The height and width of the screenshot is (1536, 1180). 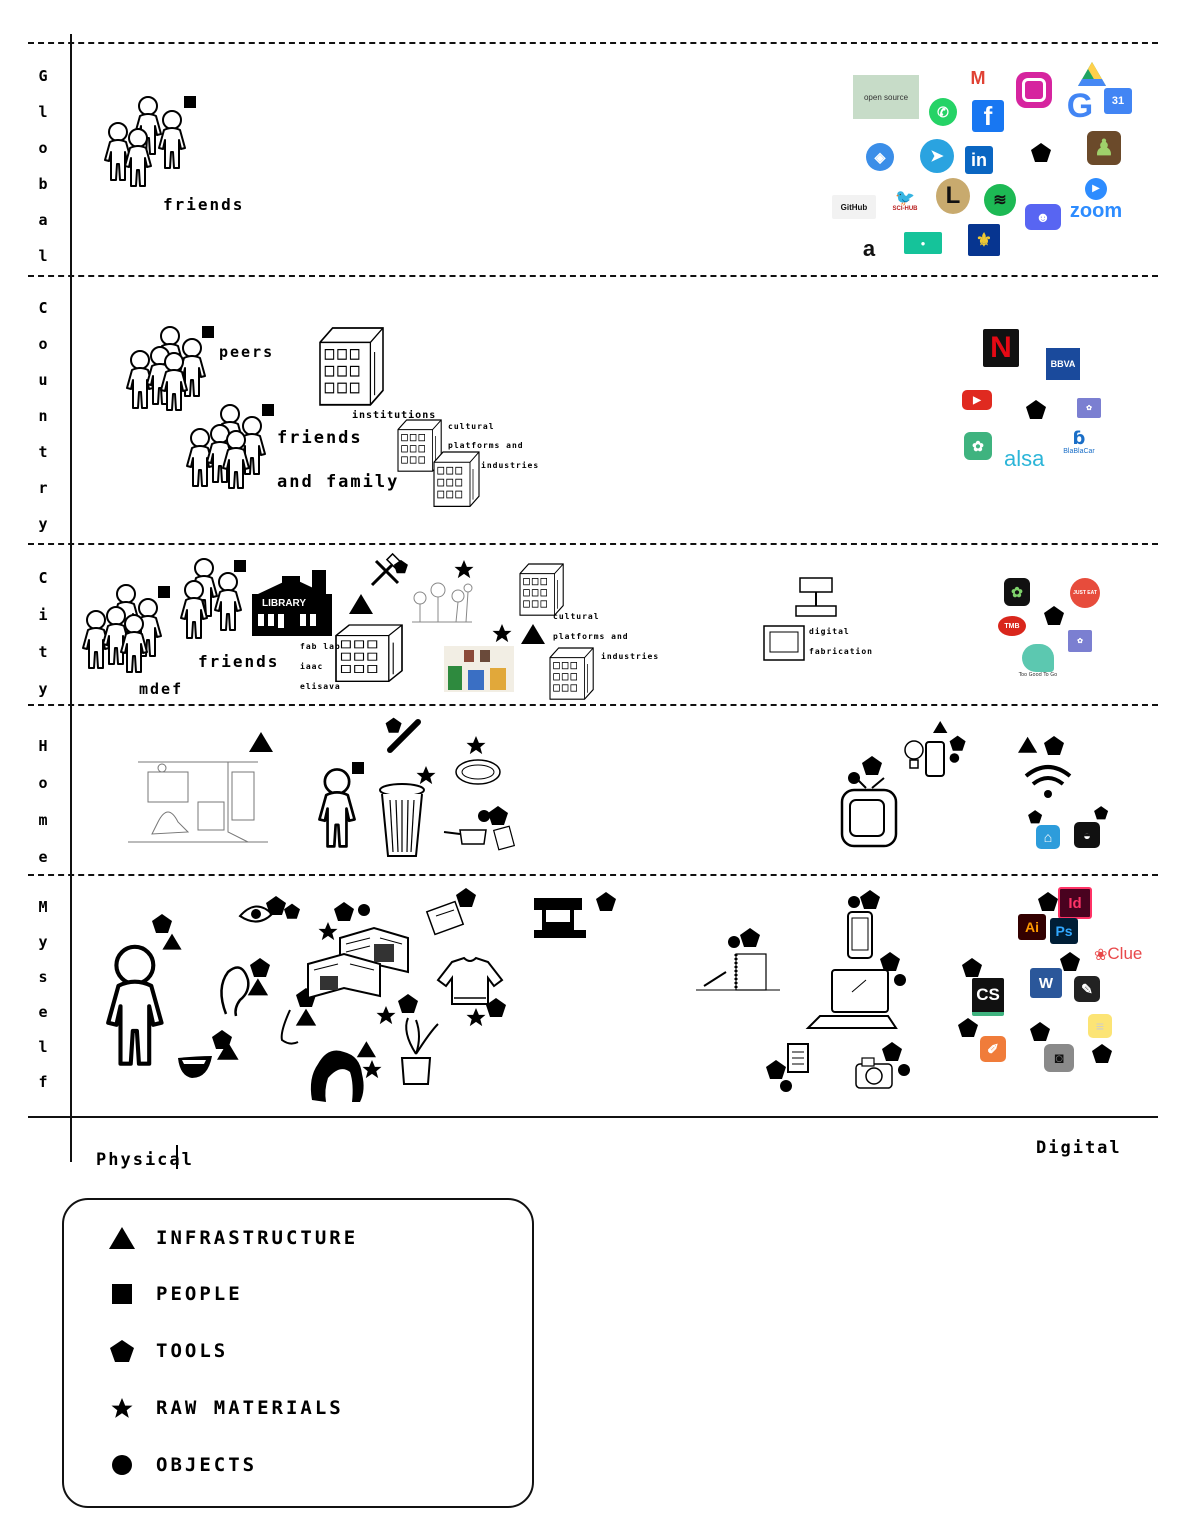 I want to click on nose-icon, so click(x=298, y=1016).